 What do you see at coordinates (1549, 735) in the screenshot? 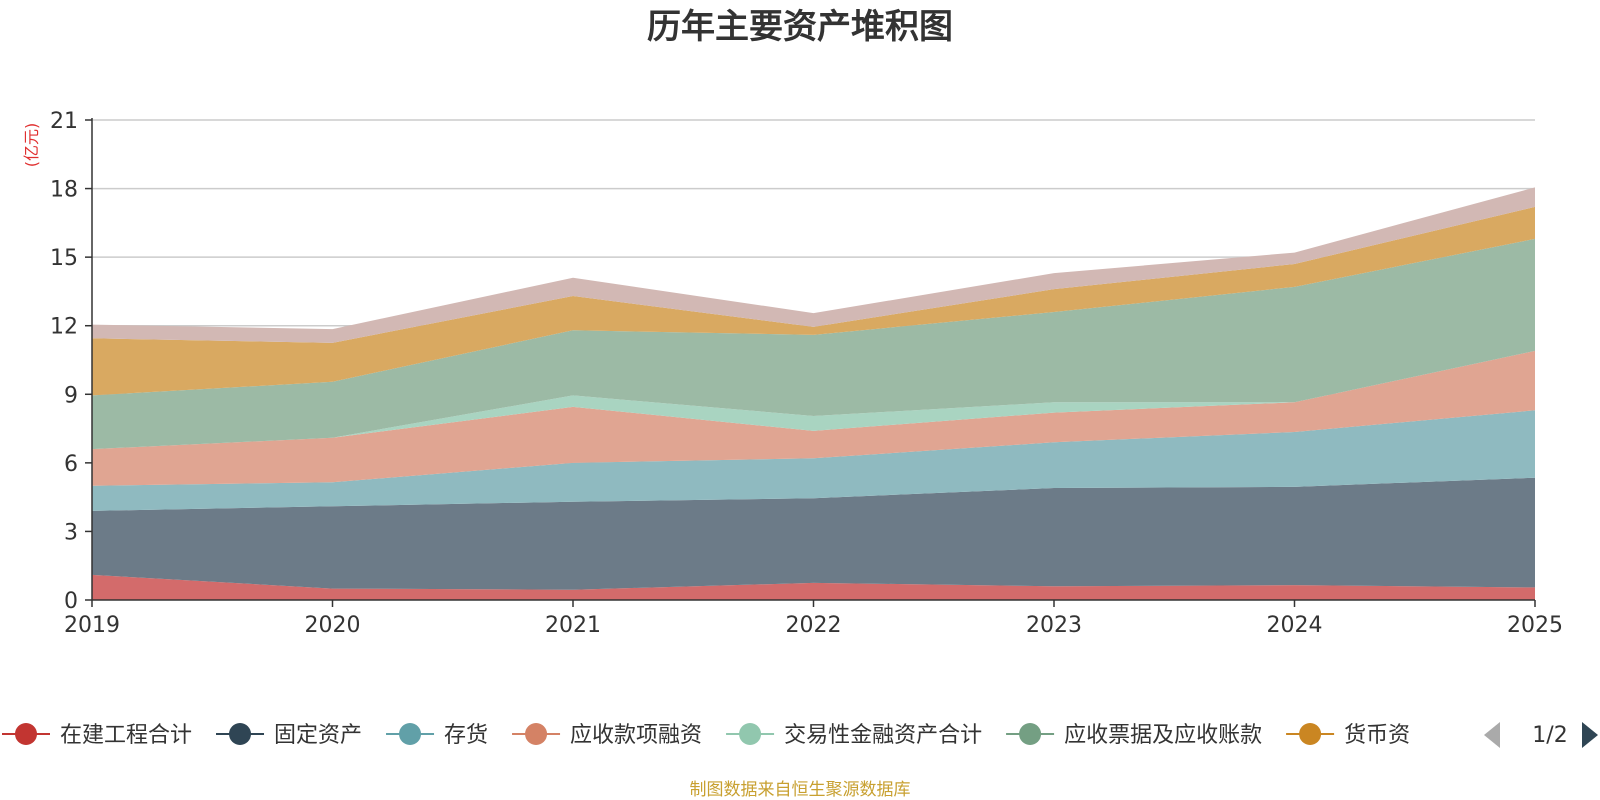
I see `legend-page-indicator: 1/2` at bounding box center [1549, 735].